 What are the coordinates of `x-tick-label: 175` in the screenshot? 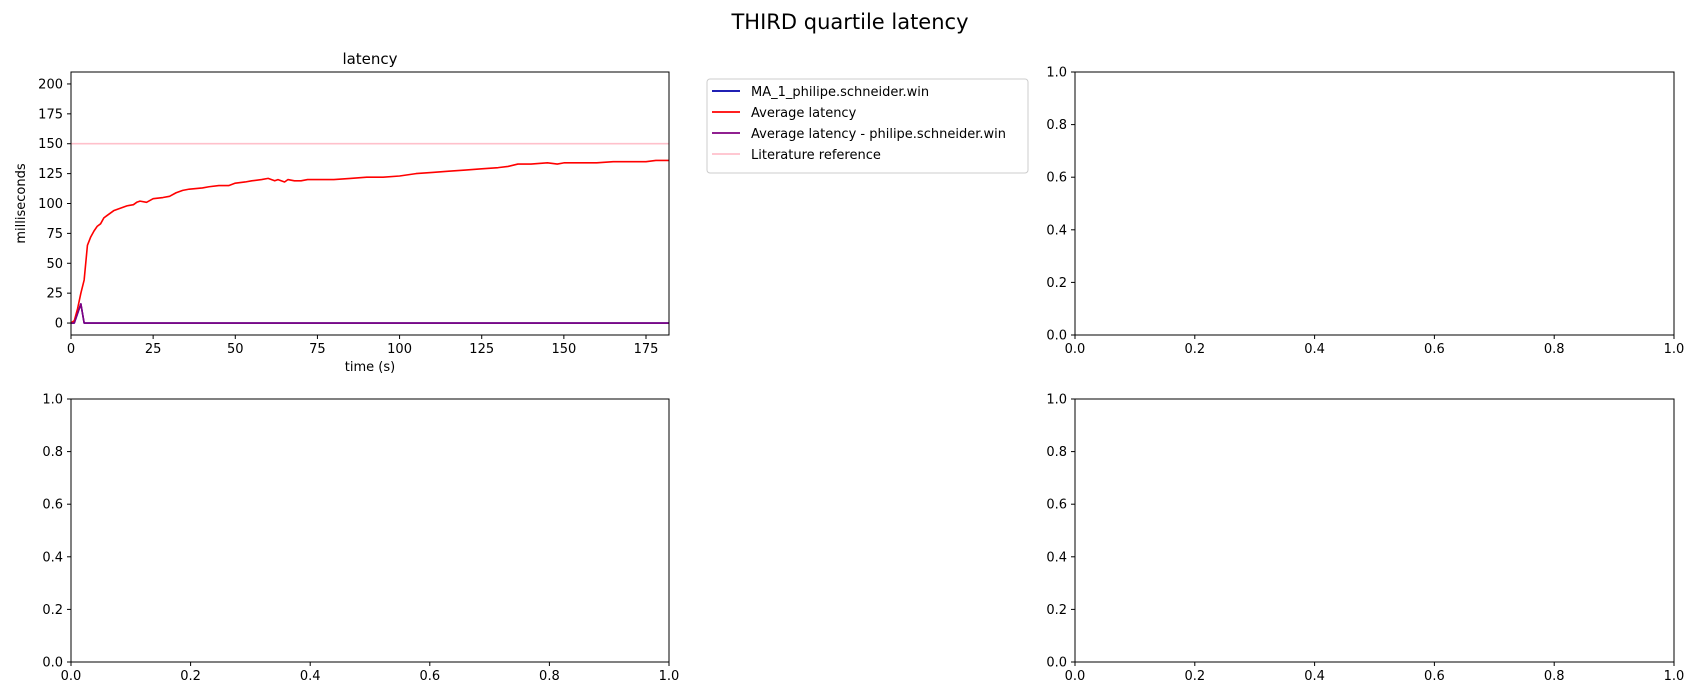 It's located at (646, 349).